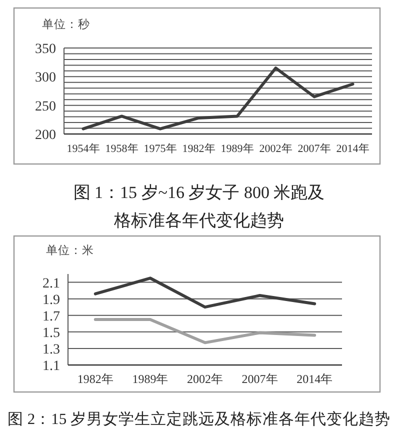 Image resolution: width=398 pixels, height=443 pixels. What do you see at coordinates (199, 207) in the screenshot?
I see `text: 图 1：15 岁~16 岁女子 800 米跑及格标准各年代变化趋势` at bounding box center [199, 207].